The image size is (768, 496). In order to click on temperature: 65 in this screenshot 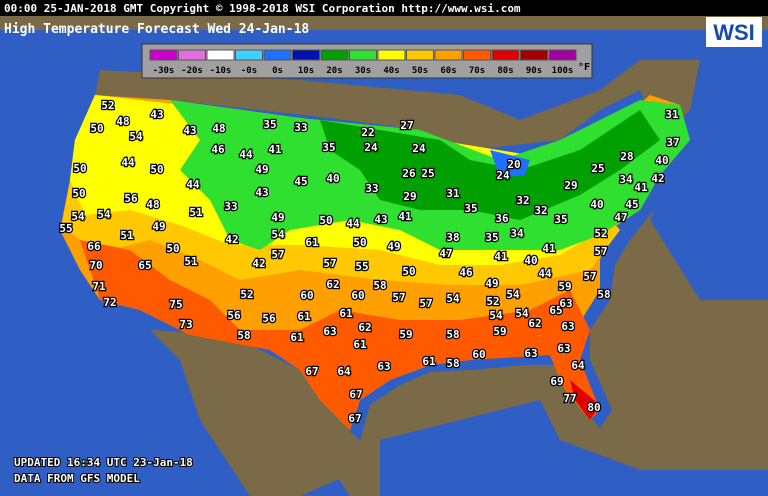, I will do `click(555, 310)`.